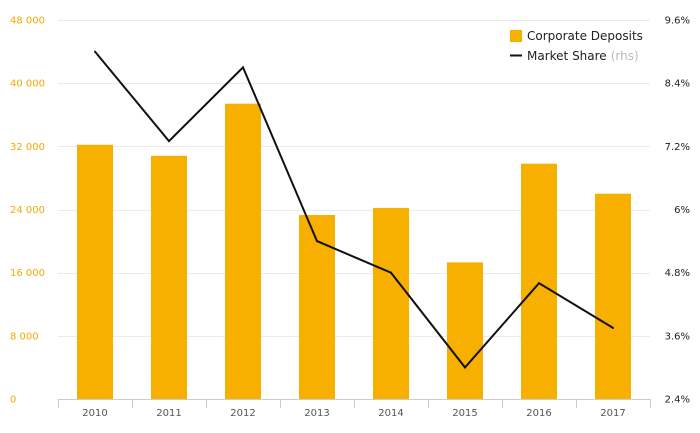 The width and height of the screenshot is (700, 433). I want to click on x-tick-label: 2015, so click(464, 413).